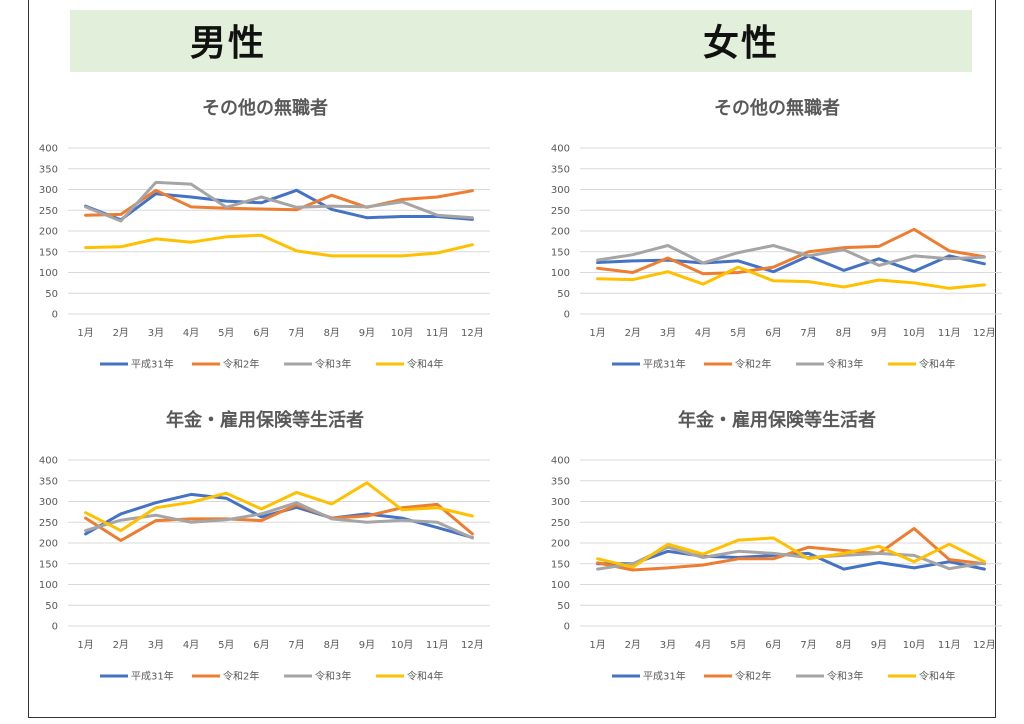 Image resolution: width=1024 pixels, height=724 pixels. Describe the element at coordinates (521, 41) in the screenshot. I see `header-banner` at that location.